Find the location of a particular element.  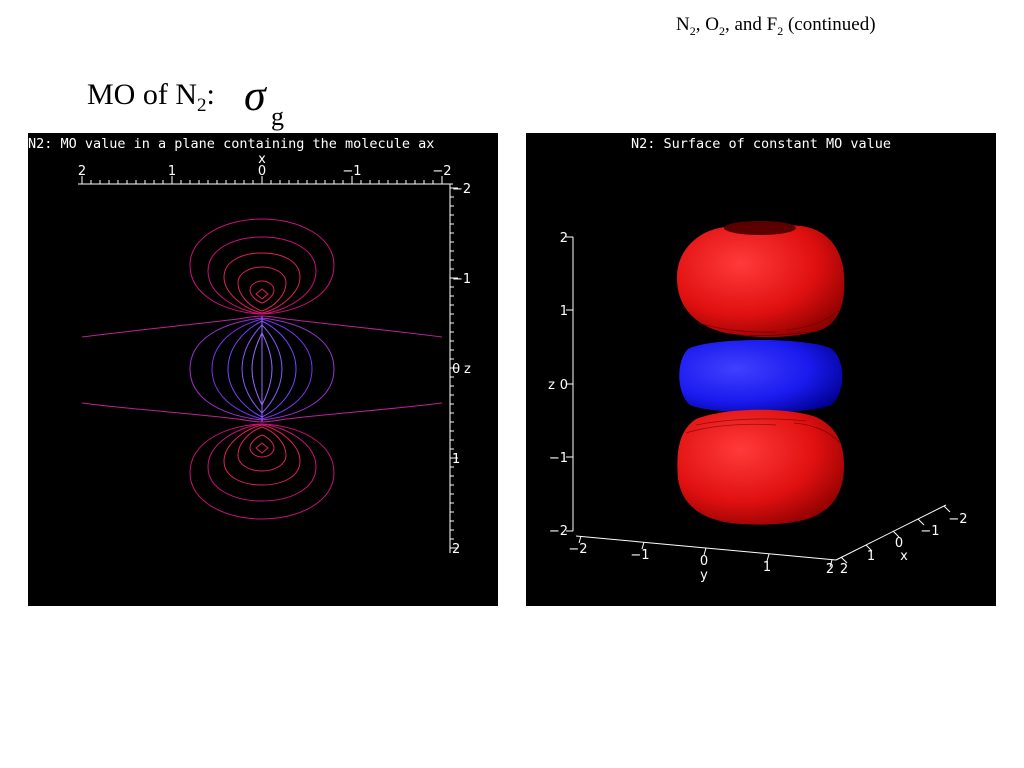

title-suffix: : is located at coordinates (210, 94).